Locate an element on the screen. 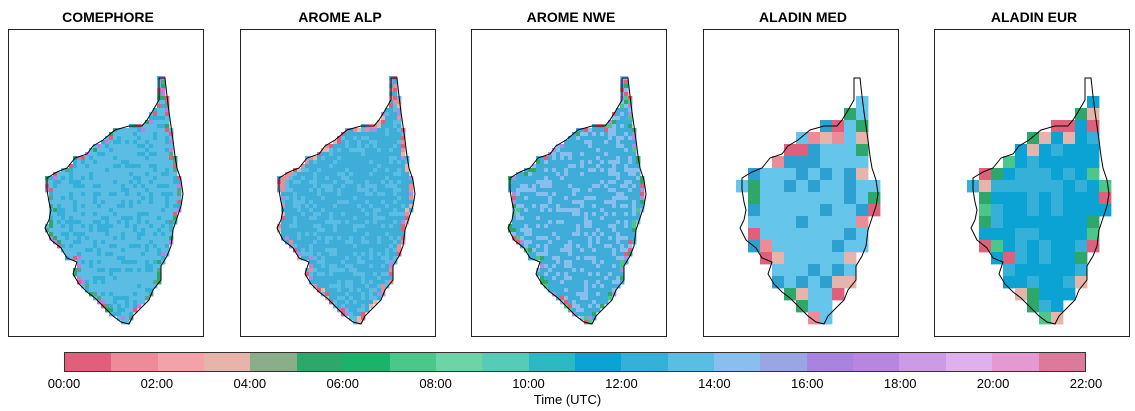 The image size is (1135, 411). panel-title: ALADIN MED is located at coordinates (803, 17).